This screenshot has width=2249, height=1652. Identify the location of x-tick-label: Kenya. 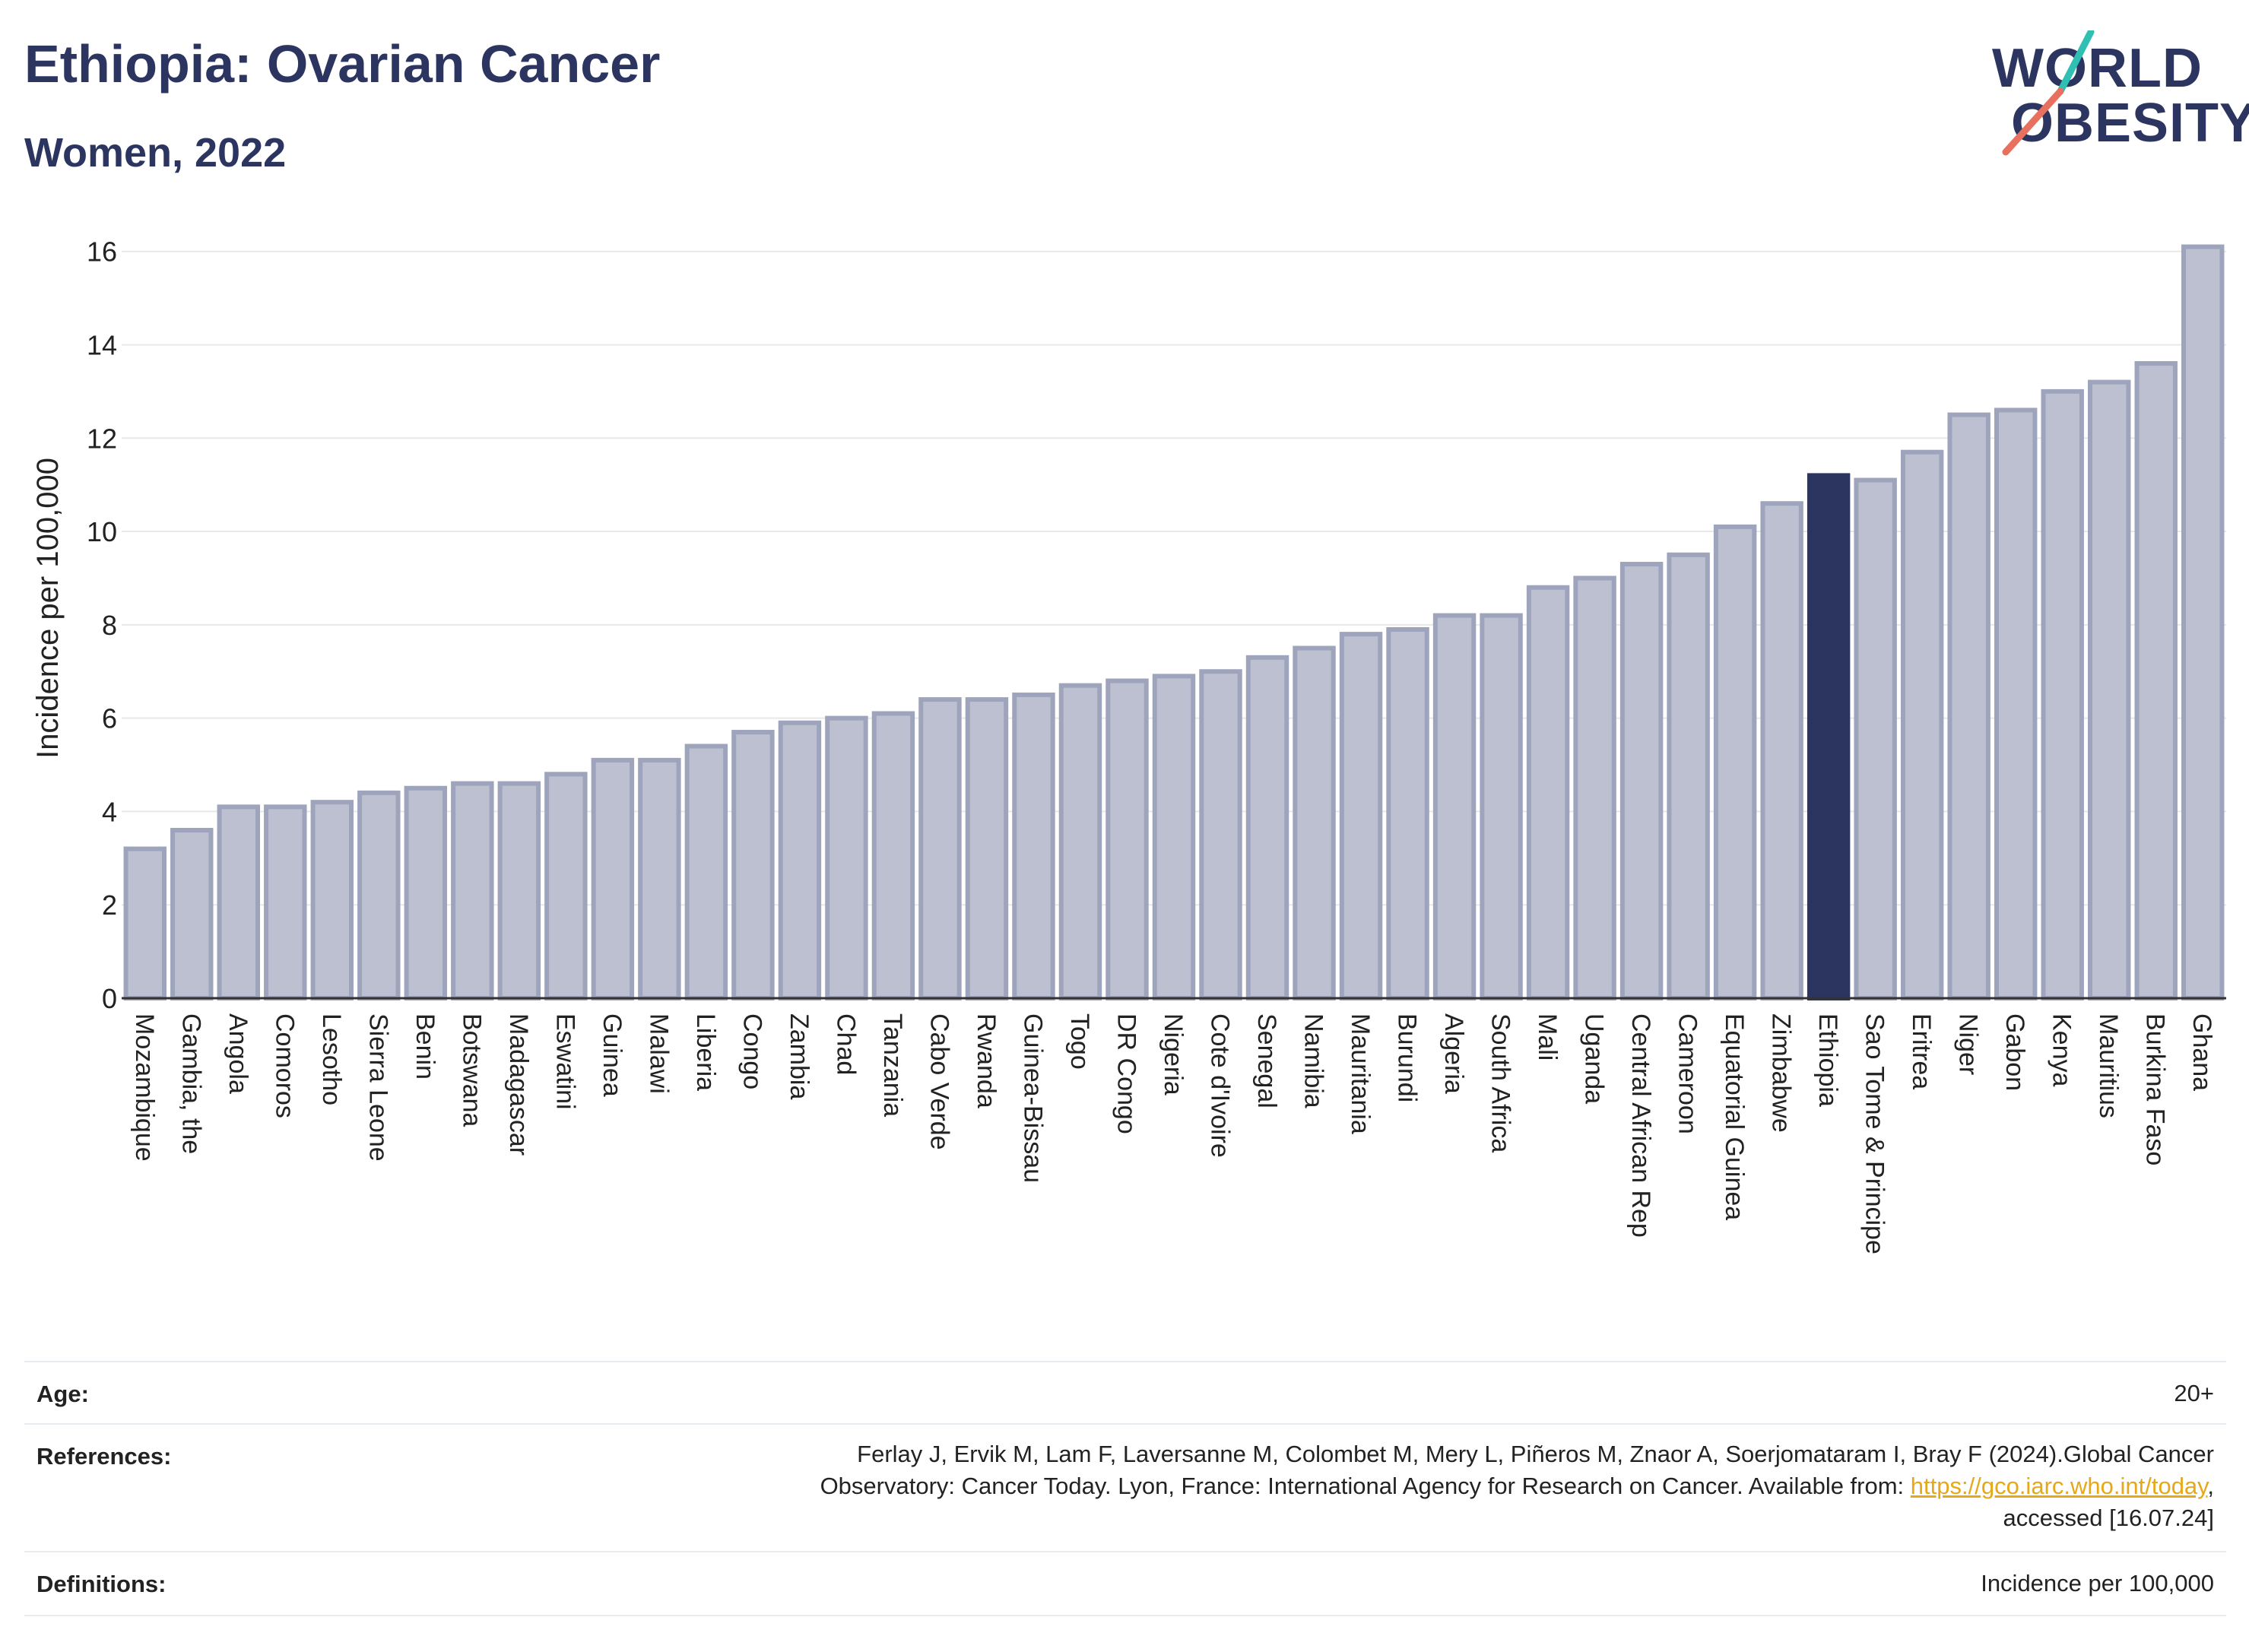
(2062, 1049).